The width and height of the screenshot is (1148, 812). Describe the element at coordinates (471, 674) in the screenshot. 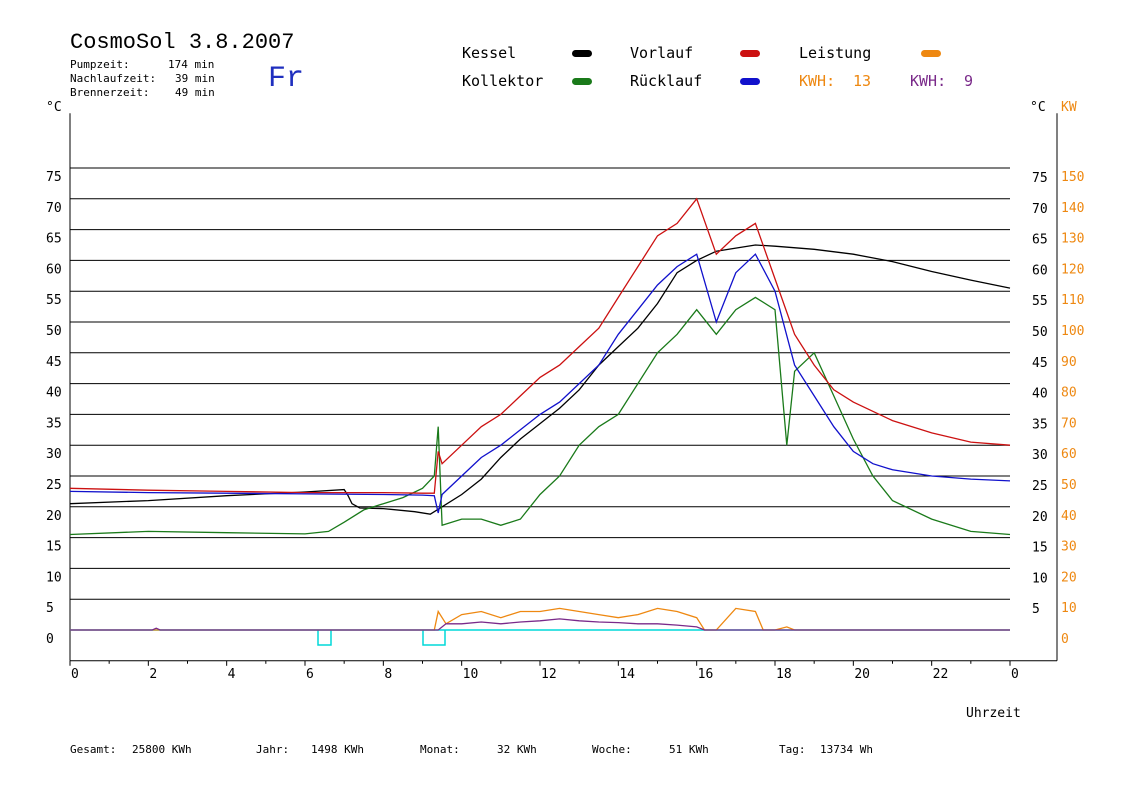

I see `x-tick-label: 10` at that location.